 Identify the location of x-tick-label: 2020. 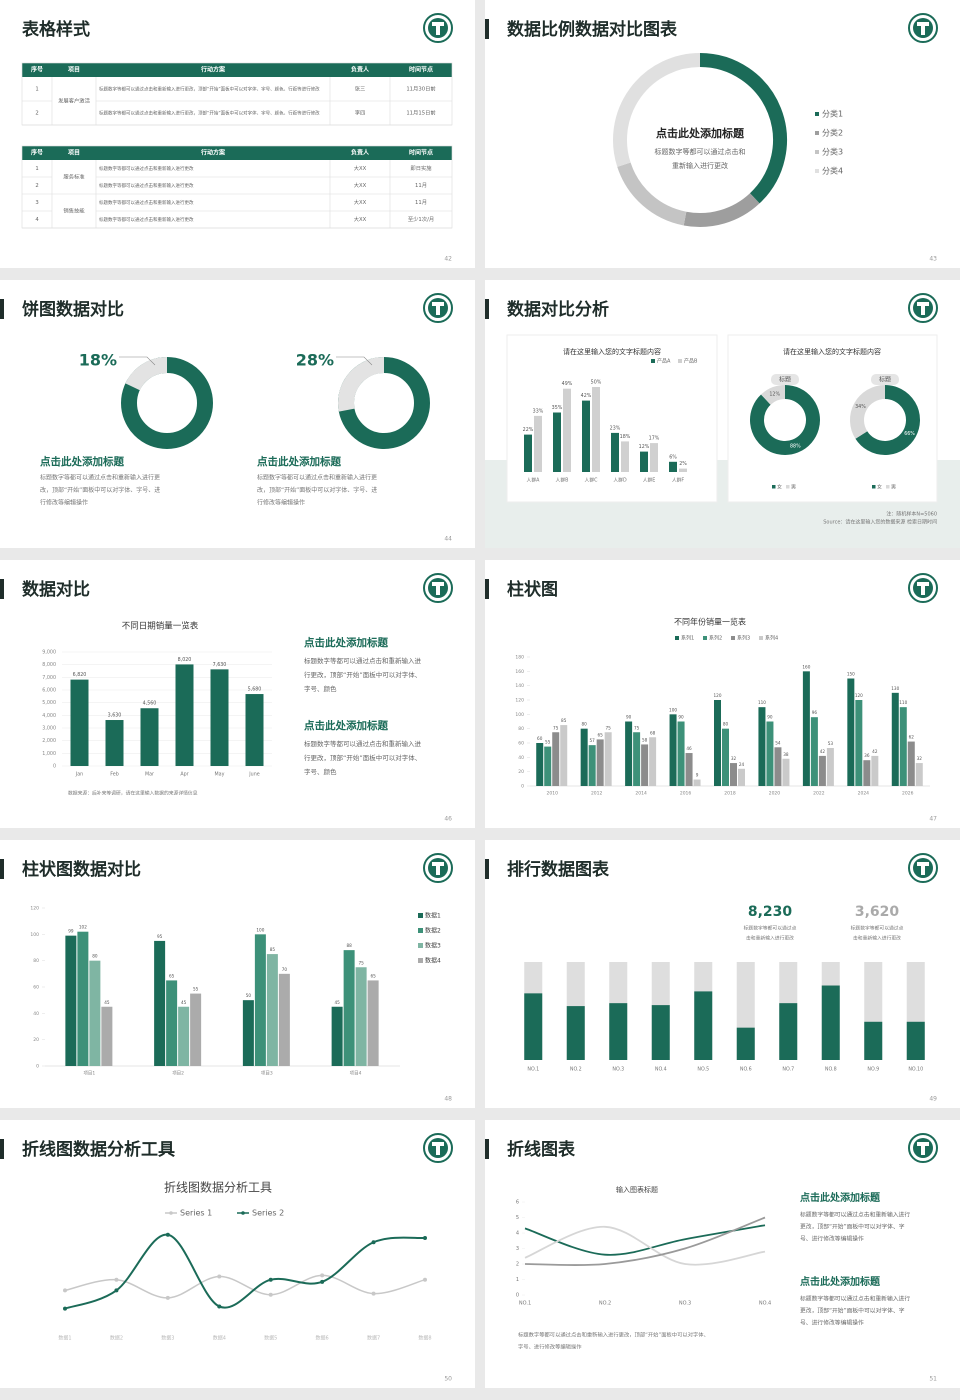
(775, 794).